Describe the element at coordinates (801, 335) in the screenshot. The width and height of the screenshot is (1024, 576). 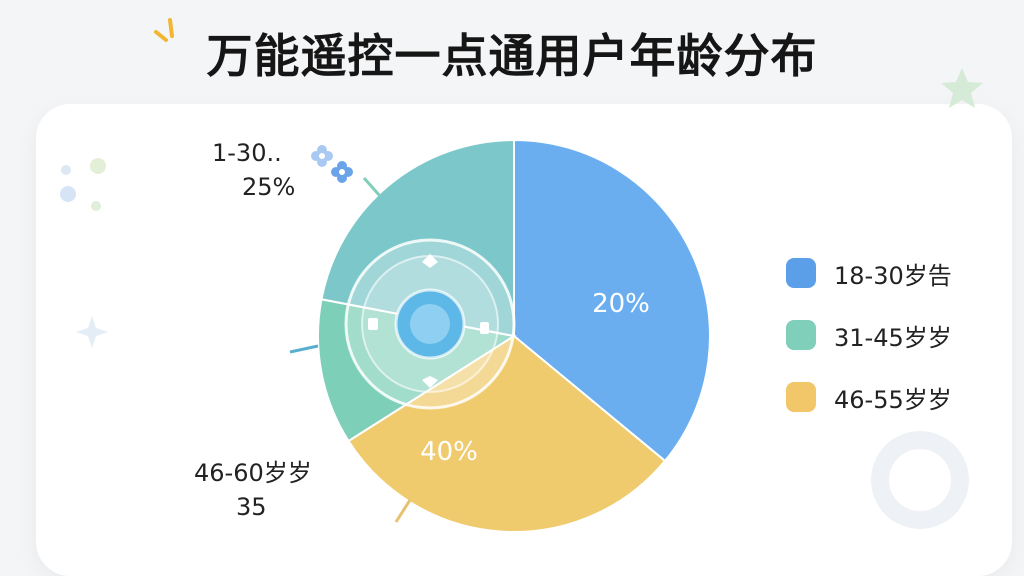
I see `legend-swatch-teal` at that location.